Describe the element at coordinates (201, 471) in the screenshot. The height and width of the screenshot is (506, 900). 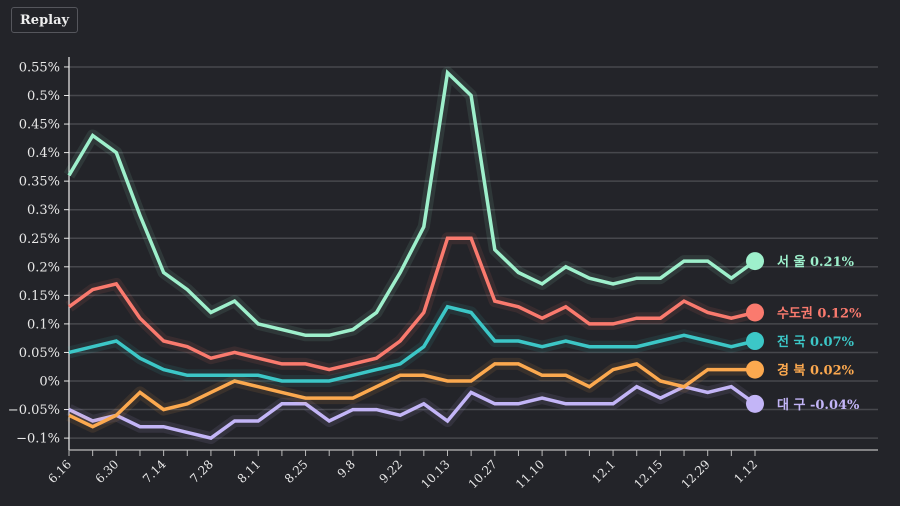
I see `x-tick-label: 7.28` at that location.